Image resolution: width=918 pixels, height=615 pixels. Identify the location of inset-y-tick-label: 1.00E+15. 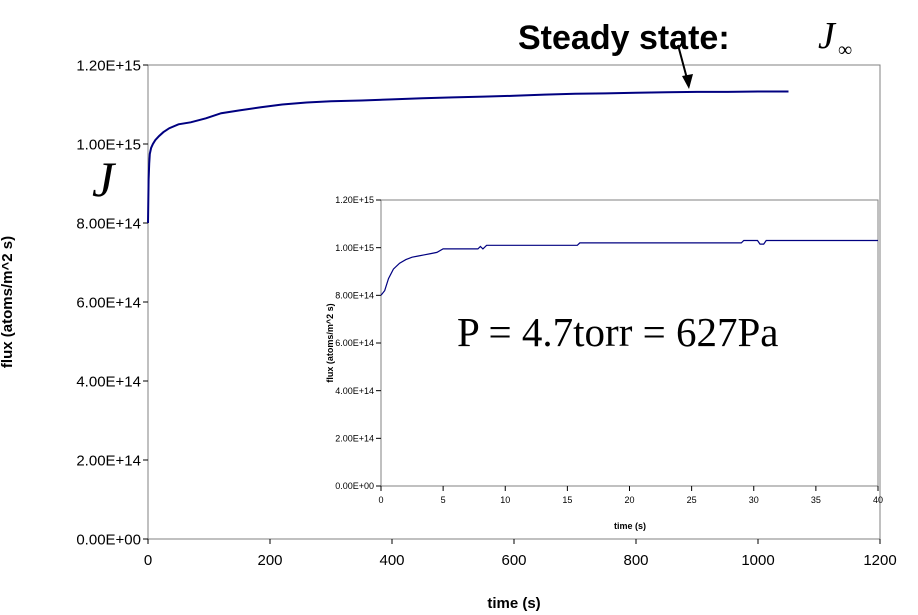
(354, 248).